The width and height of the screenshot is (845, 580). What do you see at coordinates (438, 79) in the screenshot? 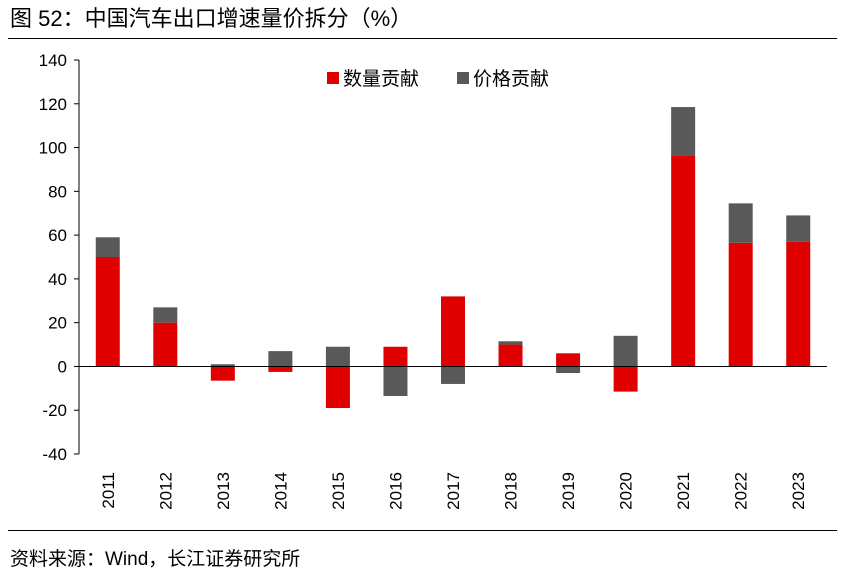
I see `legend: 数量贡献 价格贡献` at bounding box center [438, 79].